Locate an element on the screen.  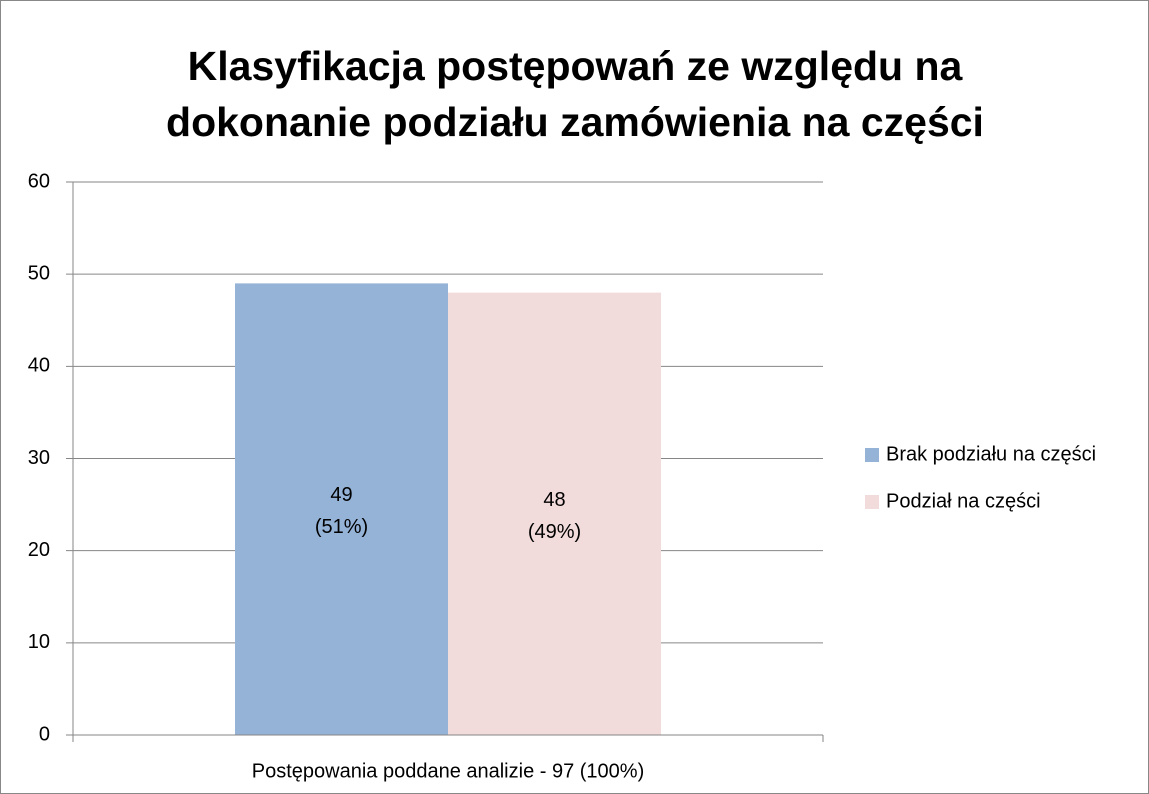
y-tick-label: 20 is located at coordinates (39, 550).